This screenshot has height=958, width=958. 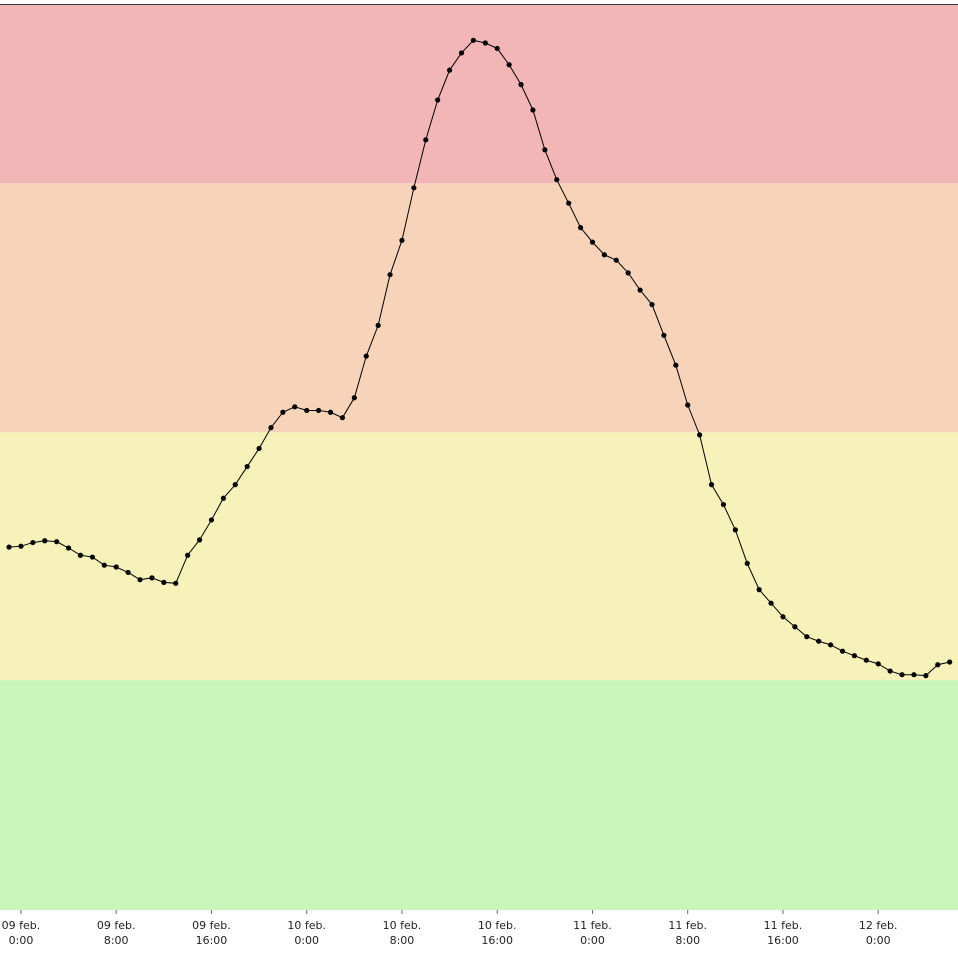 What do you see at coordinates (211, 933) in the screenshot?
I see `x-tick-label: 09 feb. 16:00` at bounding box center [211, 933].